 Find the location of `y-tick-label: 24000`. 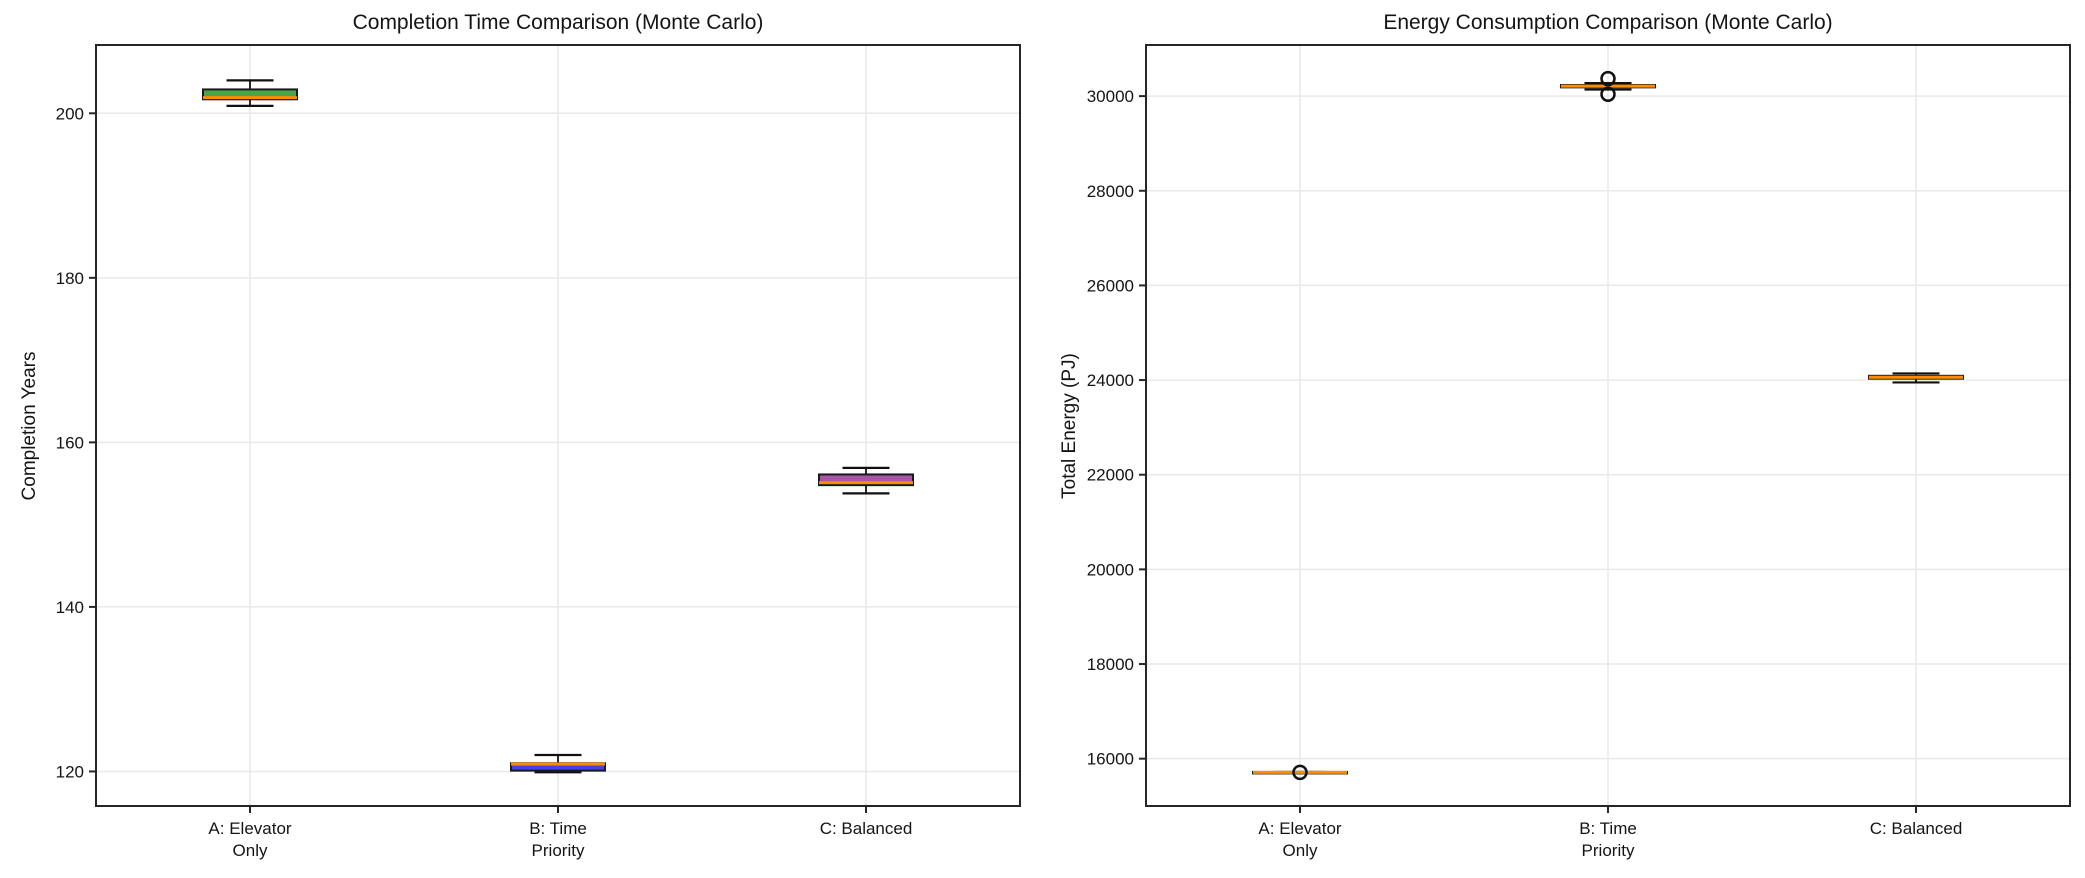

y-tick-label: 24000 is located at coordinates (1110, 380).